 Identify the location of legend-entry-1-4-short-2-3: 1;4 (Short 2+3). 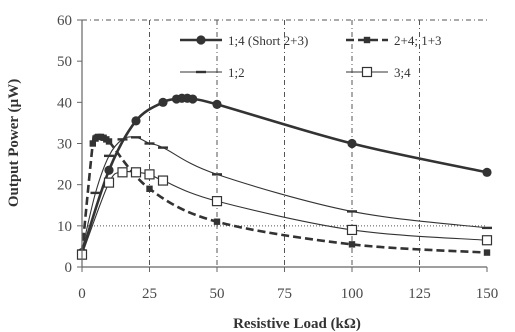
(244, 40).